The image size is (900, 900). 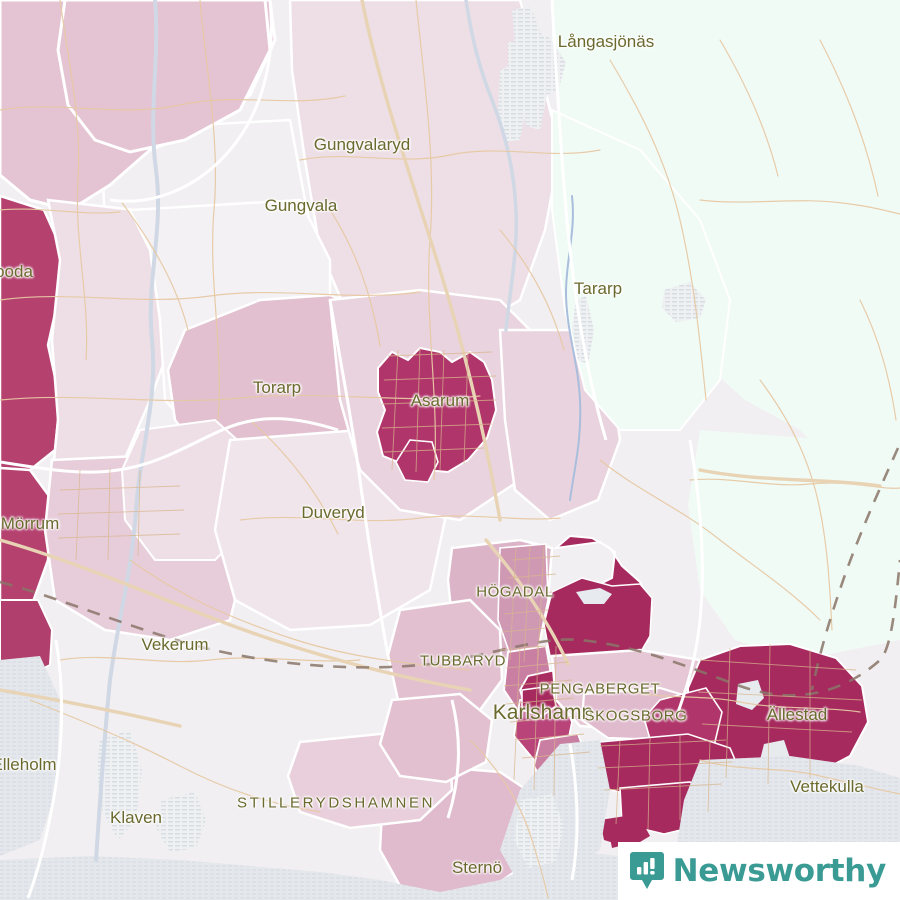 I want to click on wetland-island-top, so click(x=537, y=67).